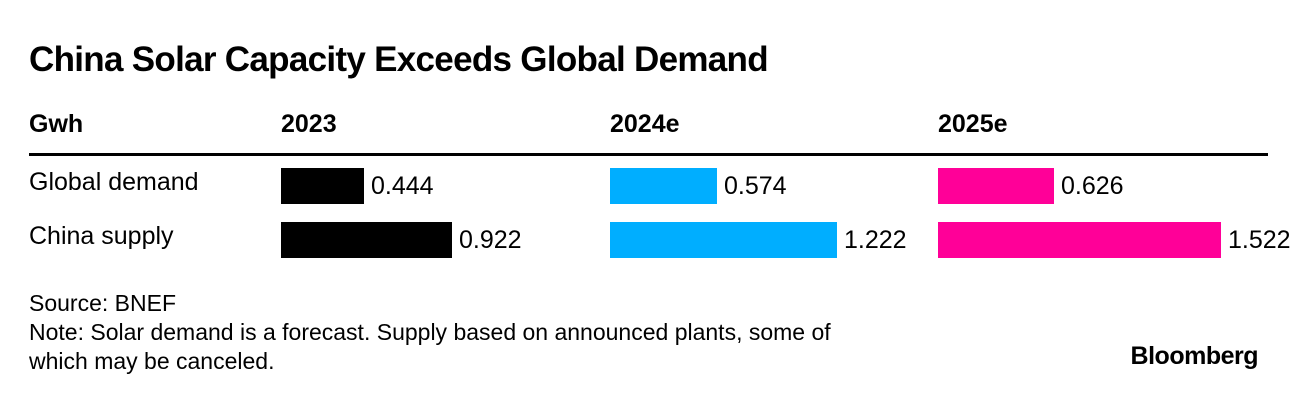 Image resolution: width=1296 pixels, height=402 pixels. Describe the element at coordinates (102, 303) in the screenshot. I see `source-note: Source: BNEF` at that location.